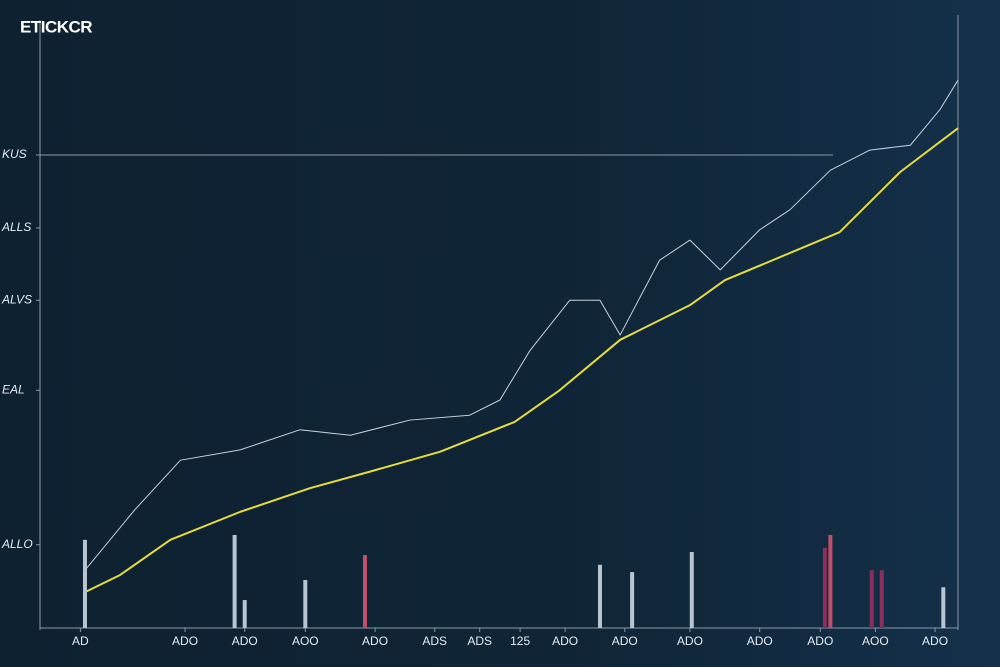 This screenshot has height=667, width=1000. Describe the element at coordinates (80, 641) in the screenshot. I see `x-tick-label: AD` at that location.